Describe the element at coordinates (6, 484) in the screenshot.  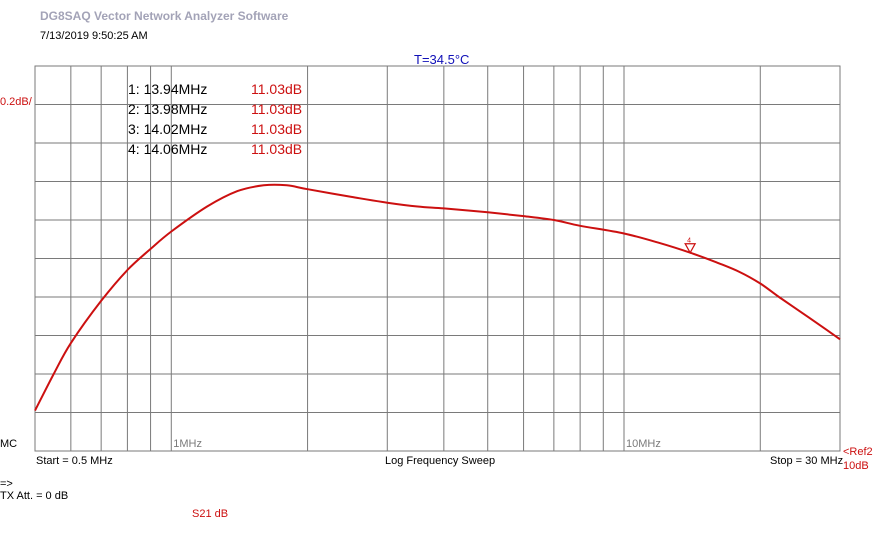
I see `arrow-indicator: =>` at that location.